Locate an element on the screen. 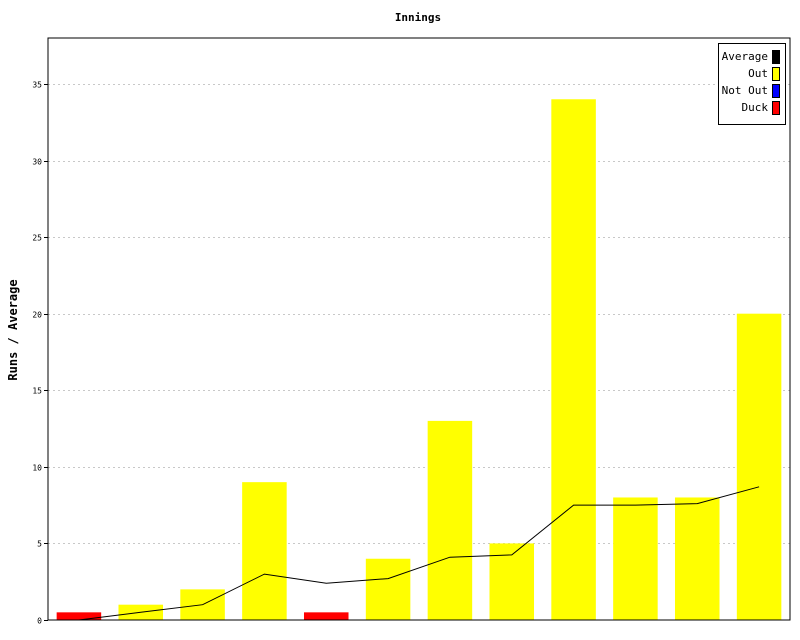 The height and width of the screenshot is (640, 800). y-tick-label: 15 is located at coordinates (37, 391).